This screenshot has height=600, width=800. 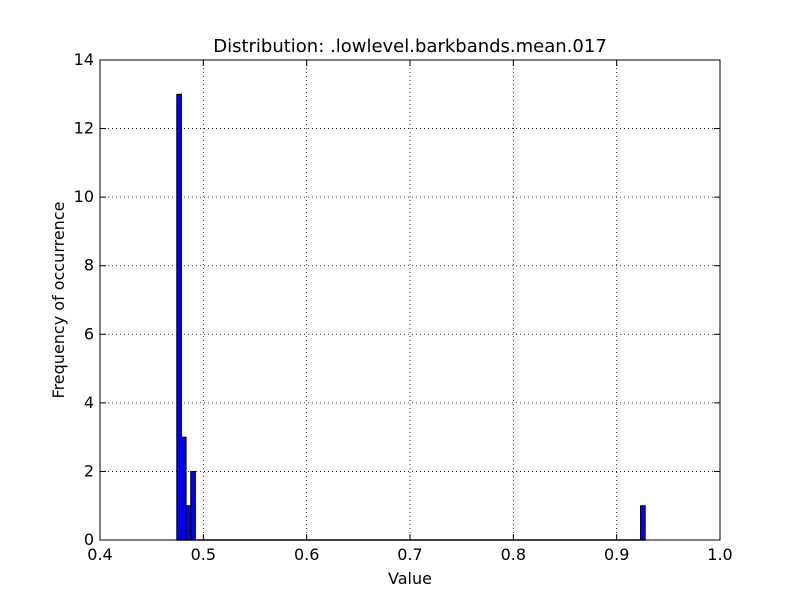 I want to click on y-tick-label: 4, so click(x=89, y=402).